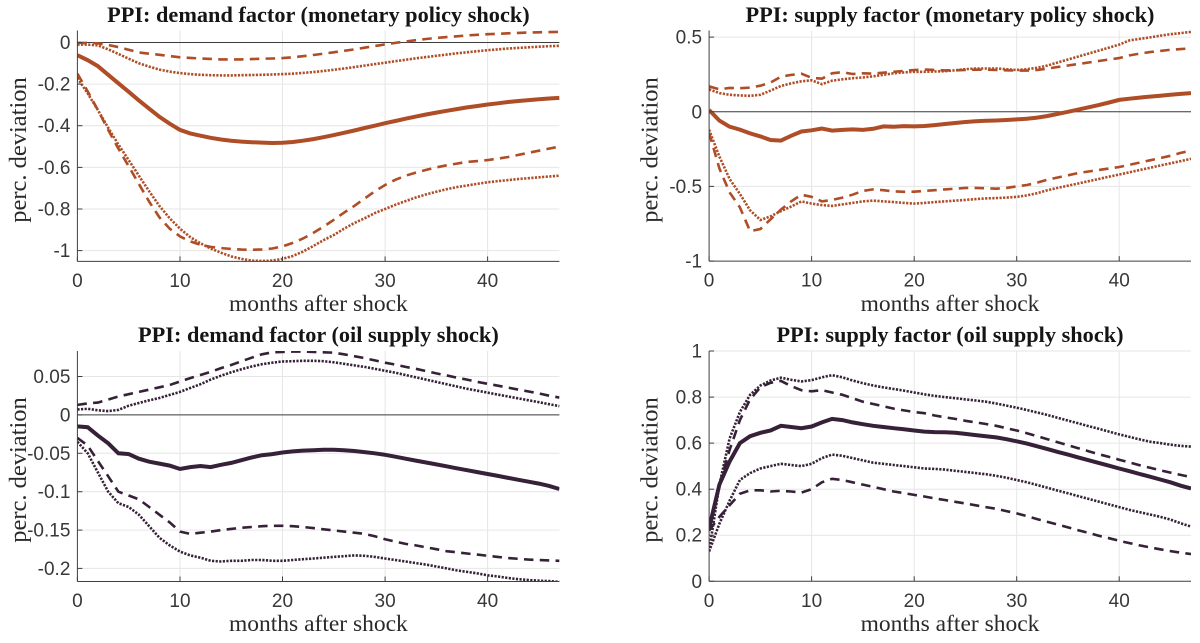 Image resolution: width=1200 pixels, height=643 pixels. I want to click on svg-text: 0.2, so click(689, 536).